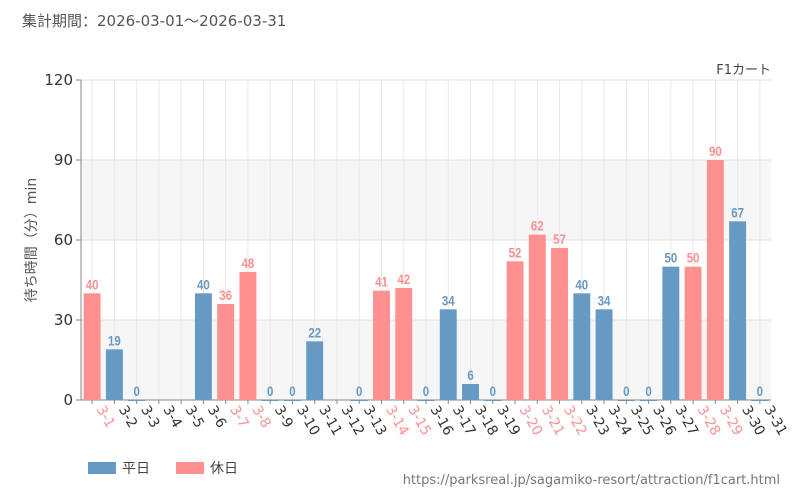  Describe the element at coordinates (114, 340) in the screenshot. I see `bar-value-label: 19` at that location.